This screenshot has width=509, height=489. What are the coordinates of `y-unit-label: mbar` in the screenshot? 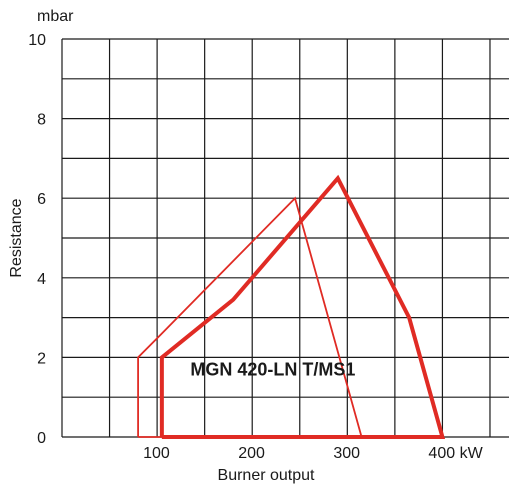 It's located at (55, 16).